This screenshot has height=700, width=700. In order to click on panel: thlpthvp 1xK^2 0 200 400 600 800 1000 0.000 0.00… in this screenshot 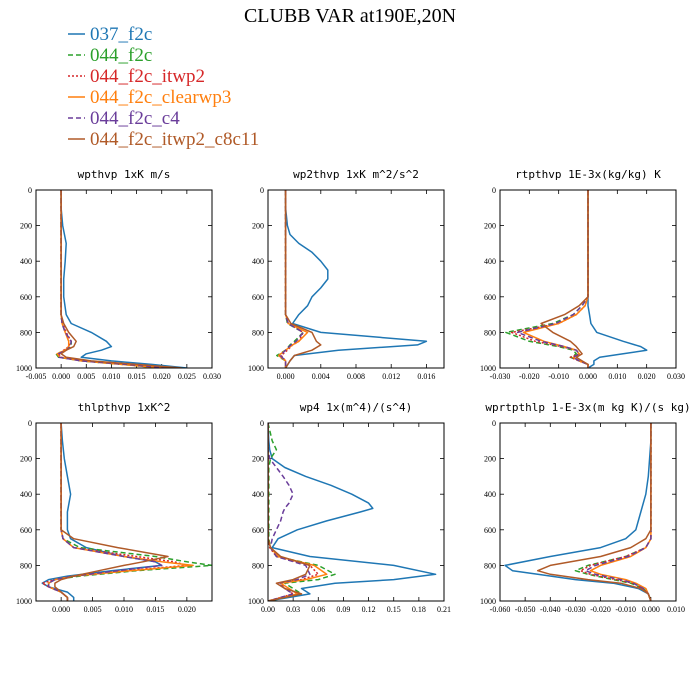, I will do `click(114, 507)`.